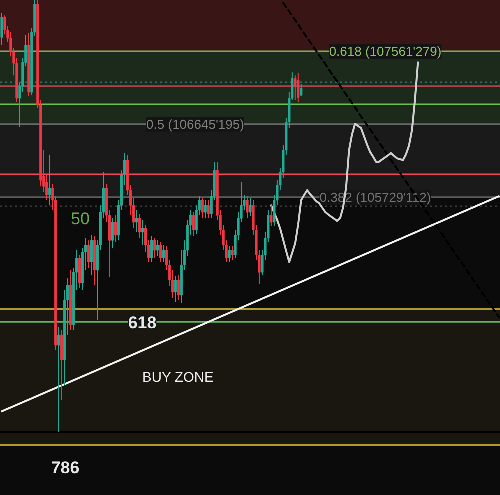 This screenshot has height=495, width=500. Describe the element at coordinates (142, 323) in the screenshot. I see `annotation: 618` at that location.